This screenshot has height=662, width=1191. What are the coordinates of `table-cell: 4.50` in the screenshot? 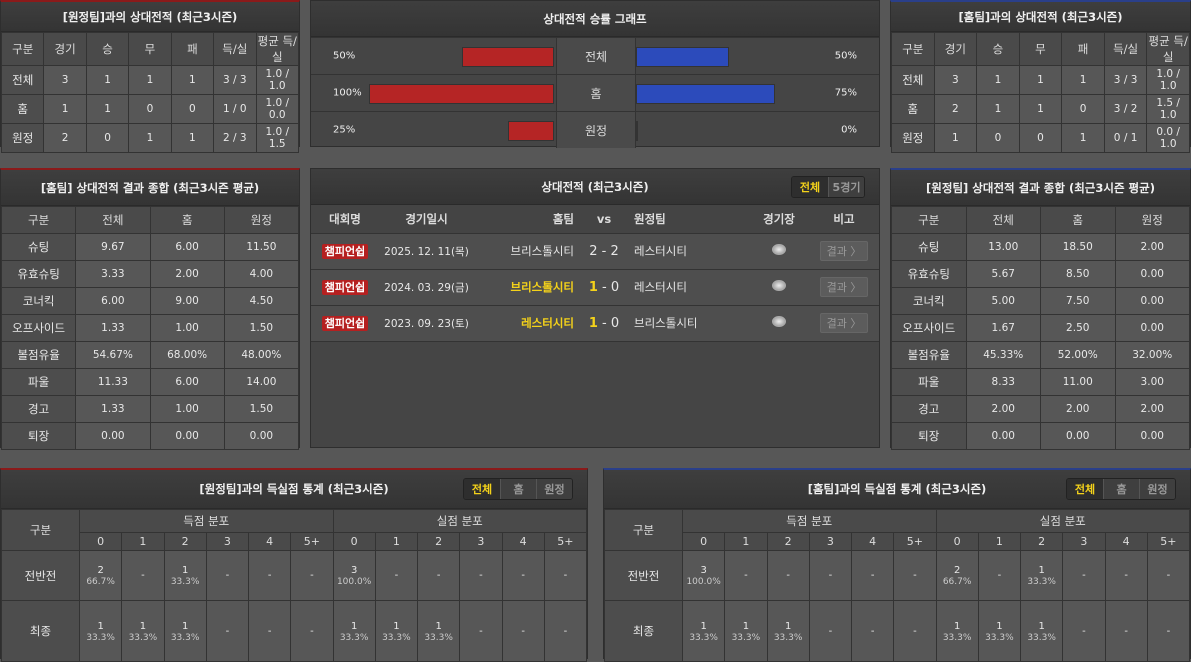 It's located at (261, 301).